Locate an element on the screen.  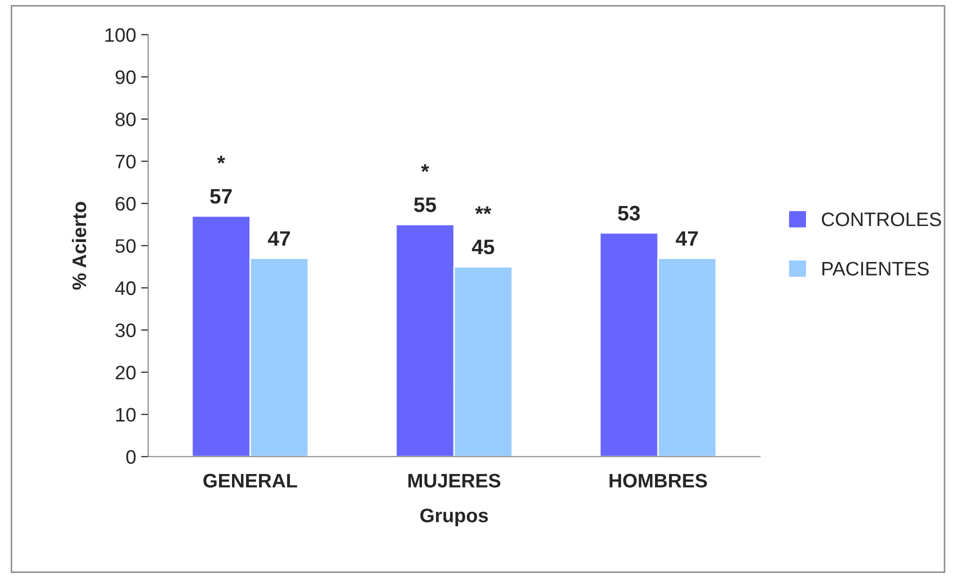
data-label: 55 is located at coordinates (425, 205).